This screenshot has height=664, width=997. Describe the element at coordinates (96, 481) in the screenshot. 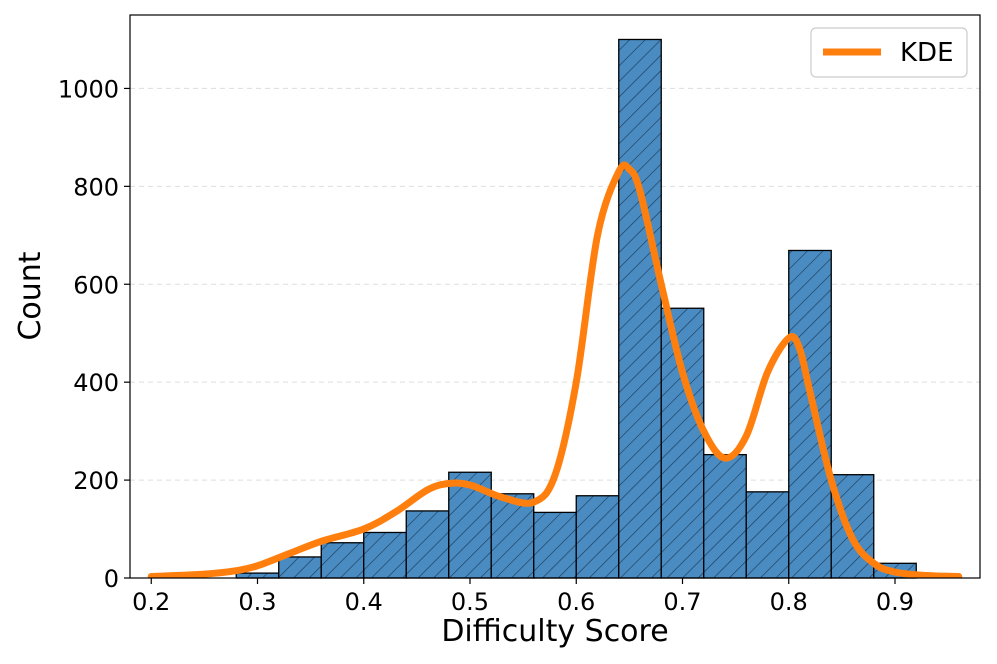

I see `y-tick-label: 200` at that location.